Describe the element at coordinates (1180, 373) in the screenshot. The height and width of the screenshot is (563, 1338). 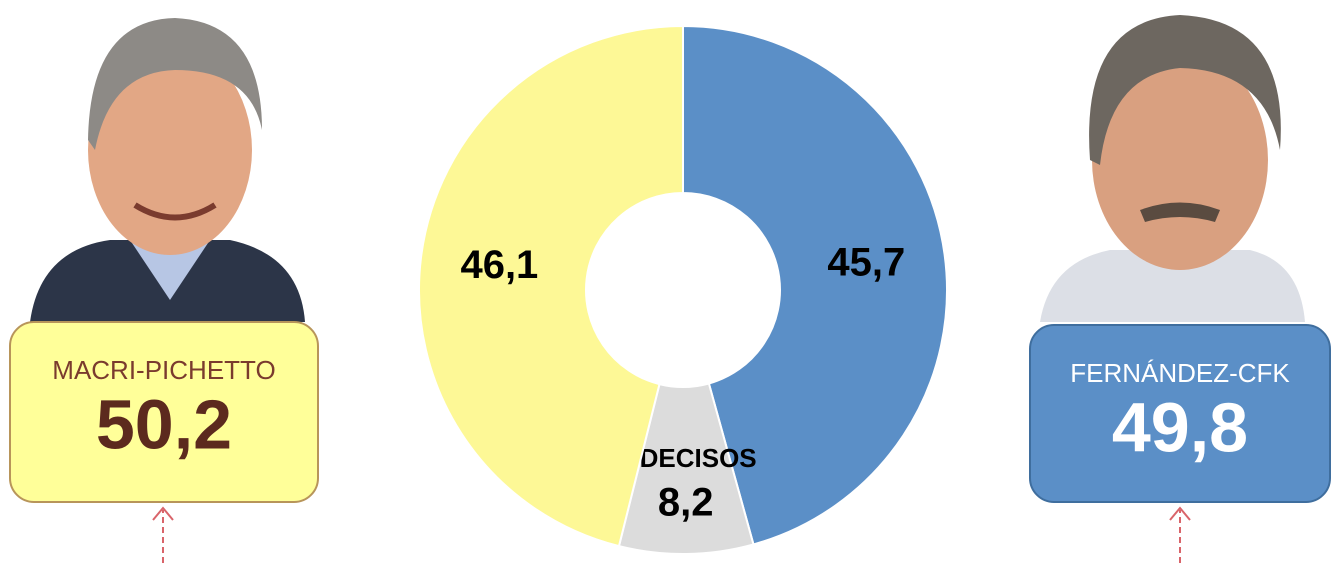
I see `candidate-name: FERNÁNDEZ-CFK` at that location.